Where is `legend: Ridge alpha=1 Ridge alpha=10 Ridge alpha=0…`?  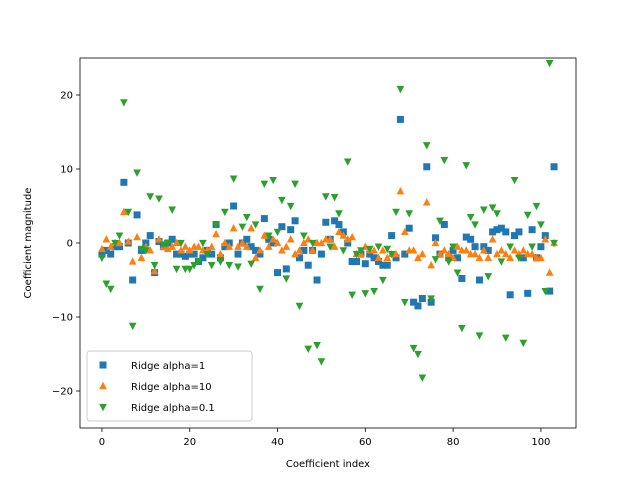
legend: Ridge alpha=1 Ridge alpha=10 Ridge alpha=0… is located at coordinates (169, 386).